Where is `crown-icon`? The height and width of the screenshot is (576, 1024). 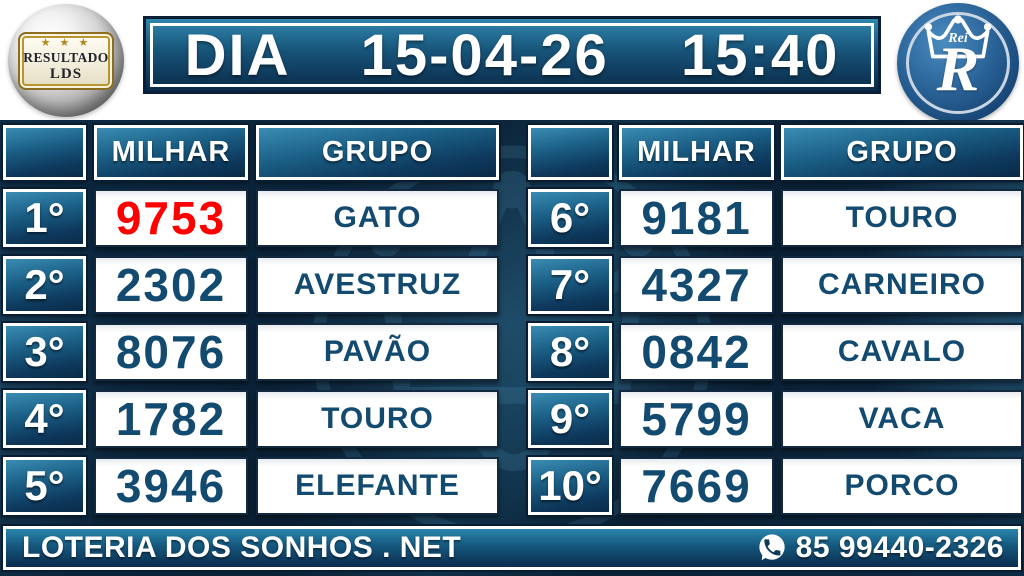 crown-icon is located at coordinates (958, 37).